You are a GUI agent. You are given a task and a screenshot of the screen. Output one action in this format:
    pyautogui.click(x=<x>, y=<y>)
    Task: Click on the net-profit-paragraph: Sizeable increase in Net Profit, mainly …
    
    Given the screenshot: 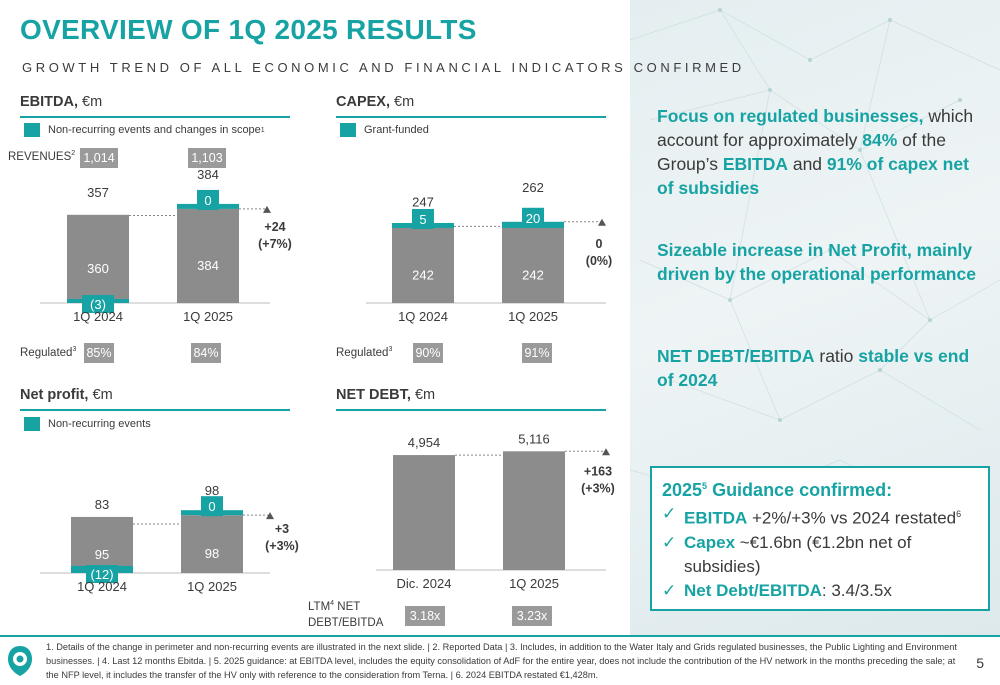 What is the action you would take?
    pyautogui.click(x=822, y=262)
    